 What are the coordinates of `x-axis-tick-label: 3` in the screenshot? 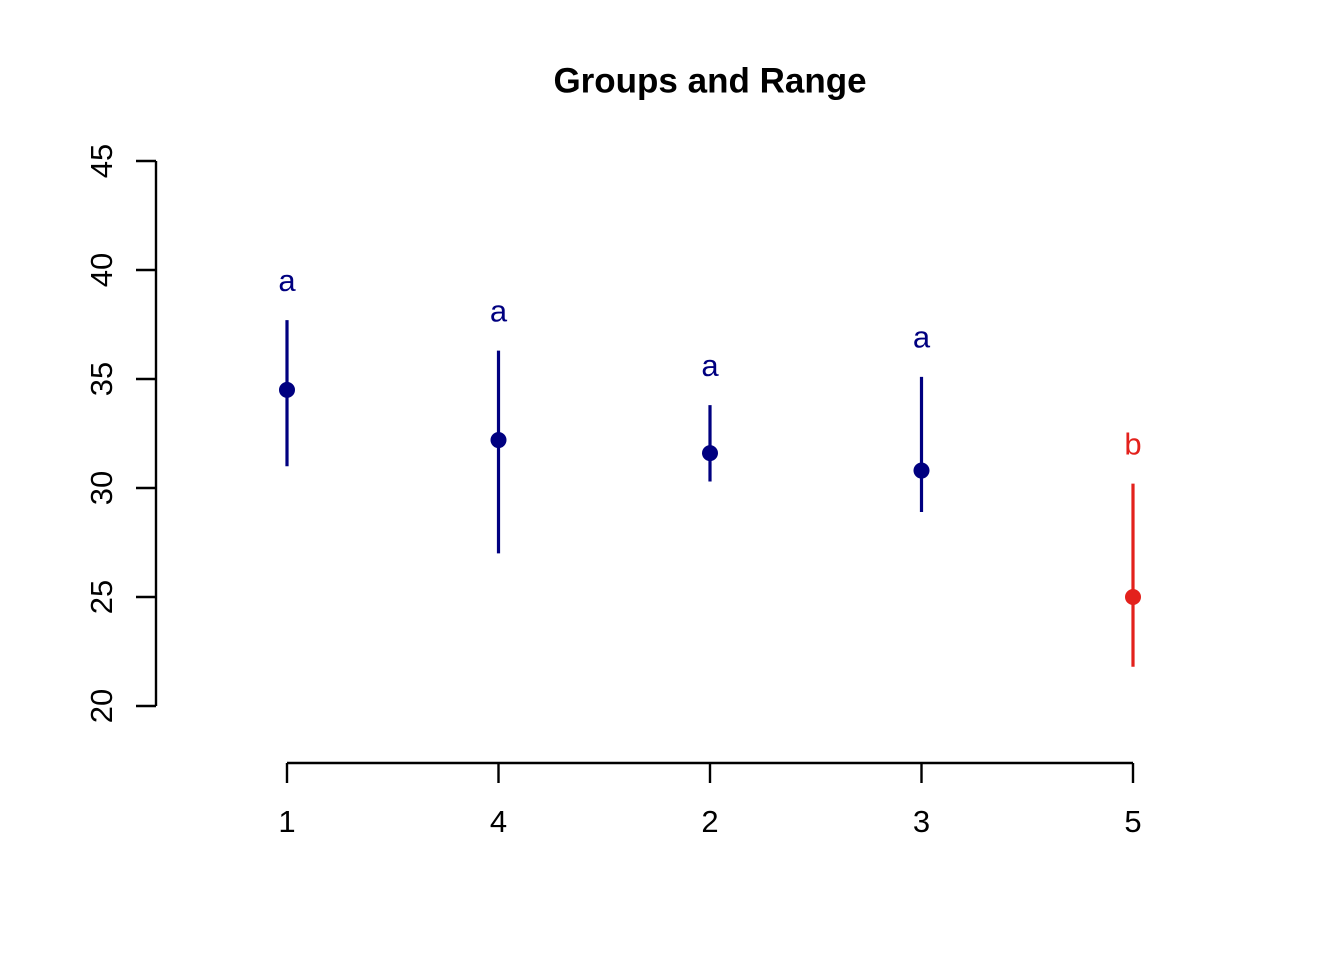 It's located at (921, 821).